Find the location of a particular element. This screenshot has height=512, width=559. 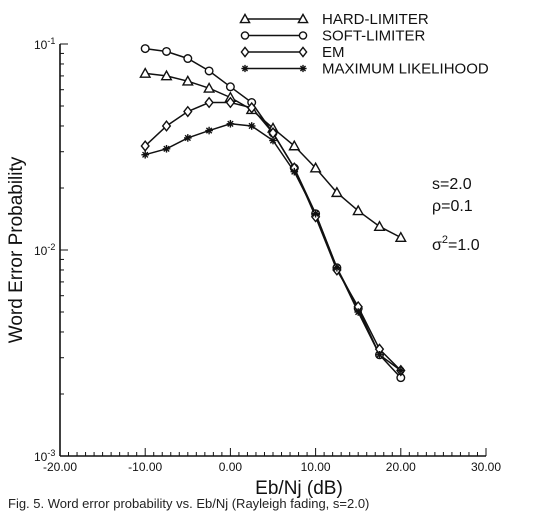

y-tick-label: 10⁻² is located at coordinates (44, 250).